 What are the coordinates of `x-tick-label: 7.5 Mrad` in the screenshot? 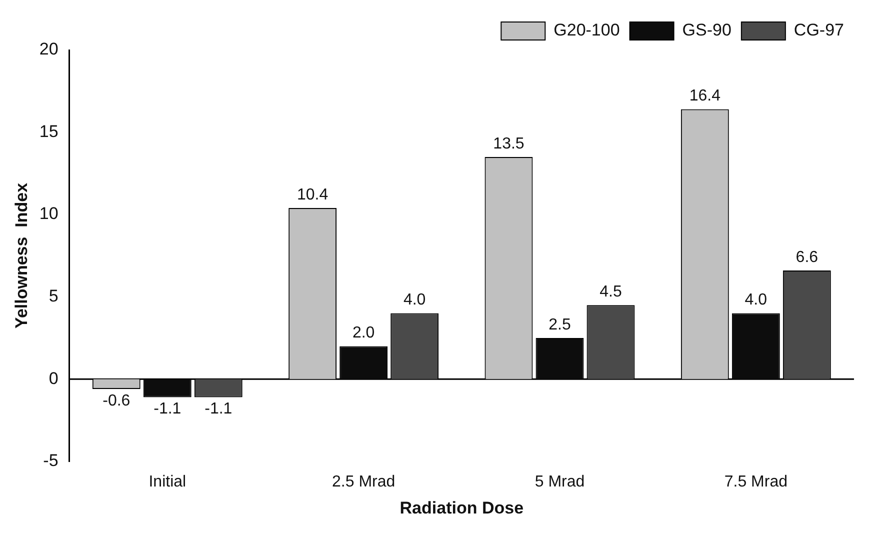 It's located at (756, 481).